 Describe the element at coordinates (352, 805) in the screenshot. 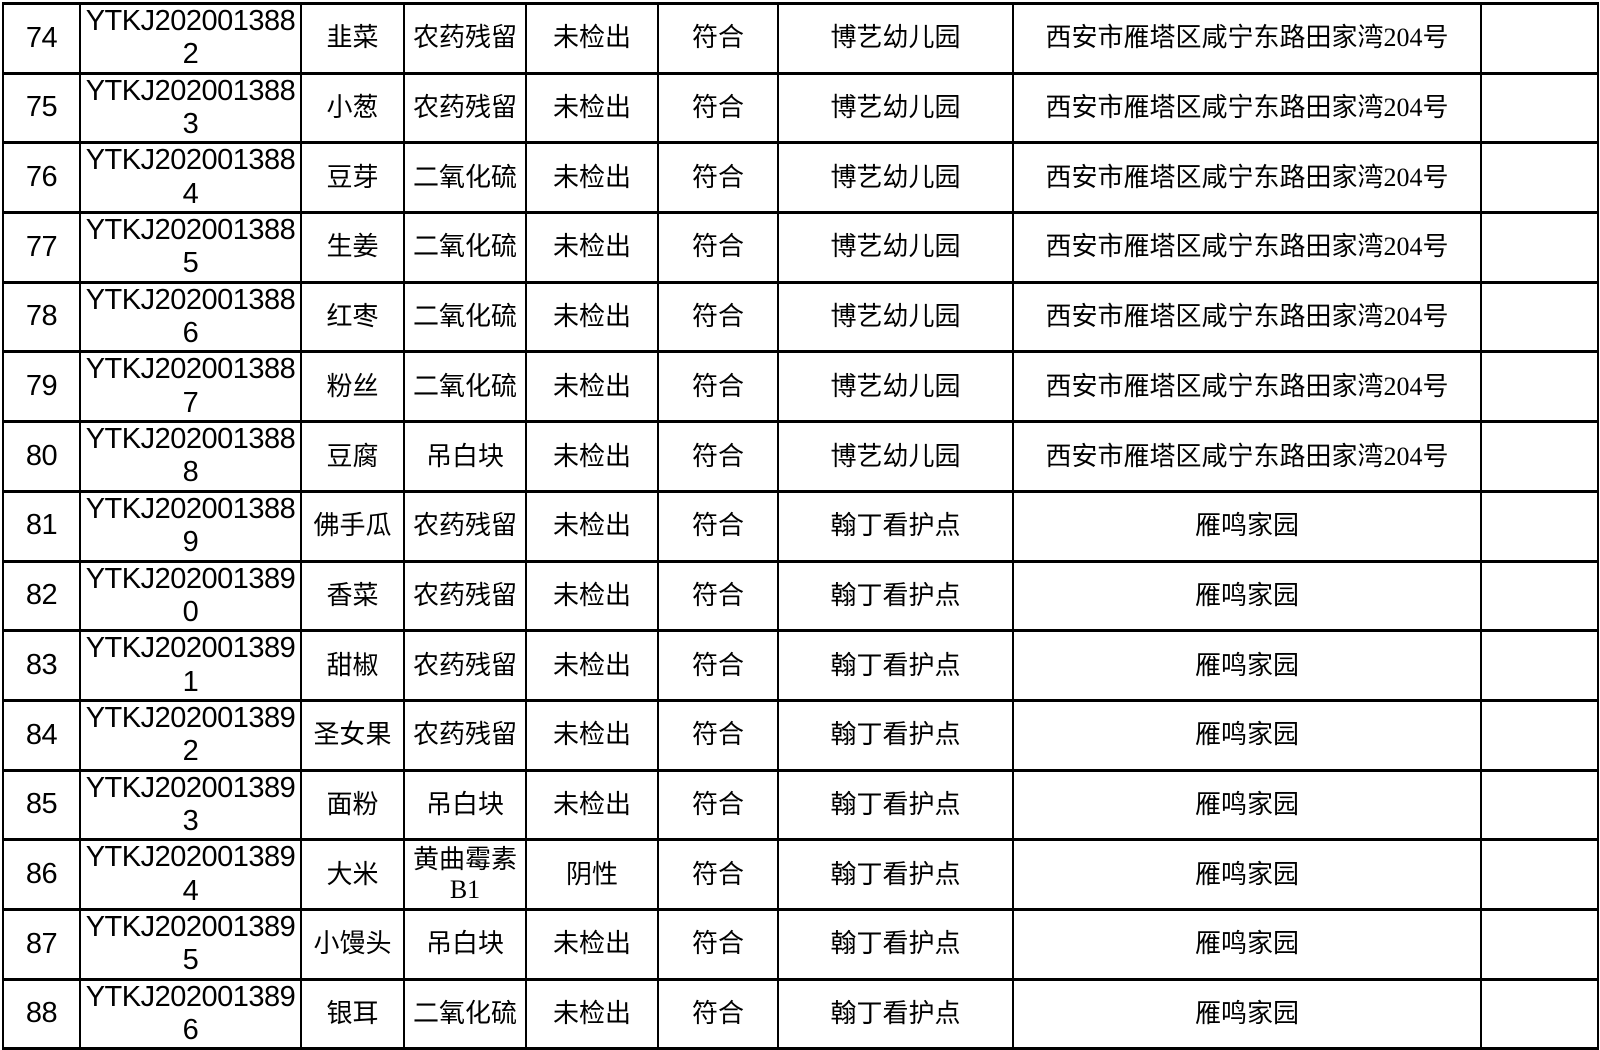

I see `cell-sample-name: 面粉` at that location.